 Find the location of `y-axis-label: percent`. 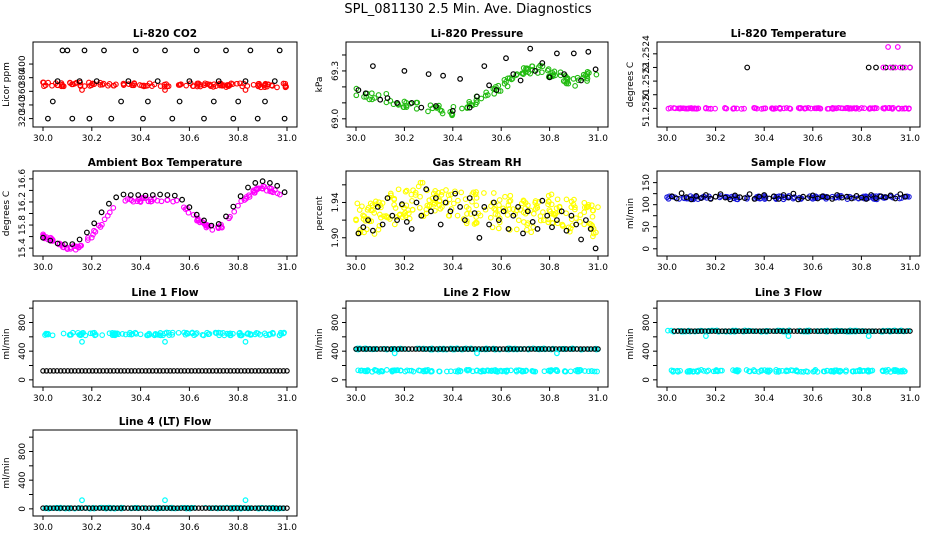

y-axis-label: percent is located at coordinates (320, 213).